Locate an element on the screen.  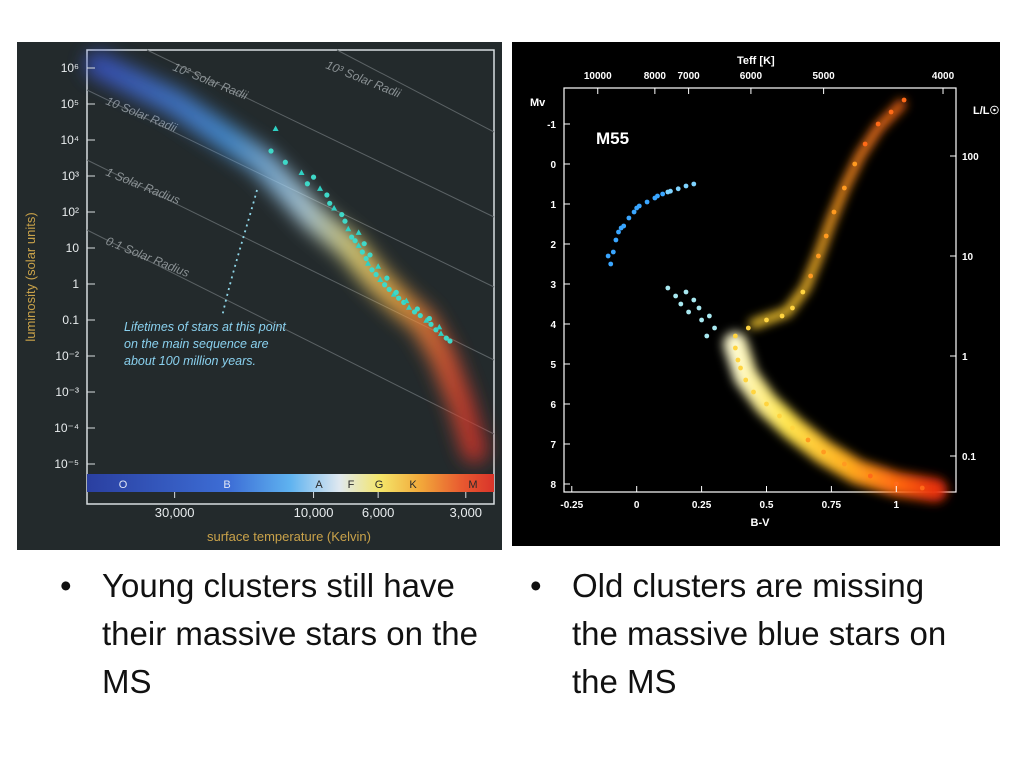
radius-line is located at coordinates (320, 133).